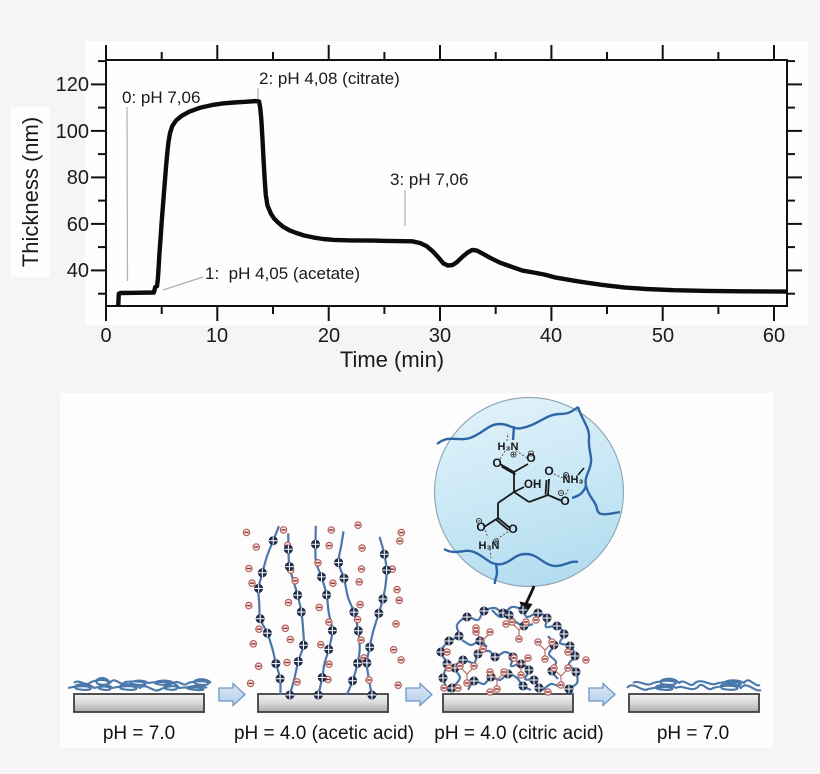 This screenshot has width=820, height=774. I want to click on svg-text: 10, so click(217, 336).